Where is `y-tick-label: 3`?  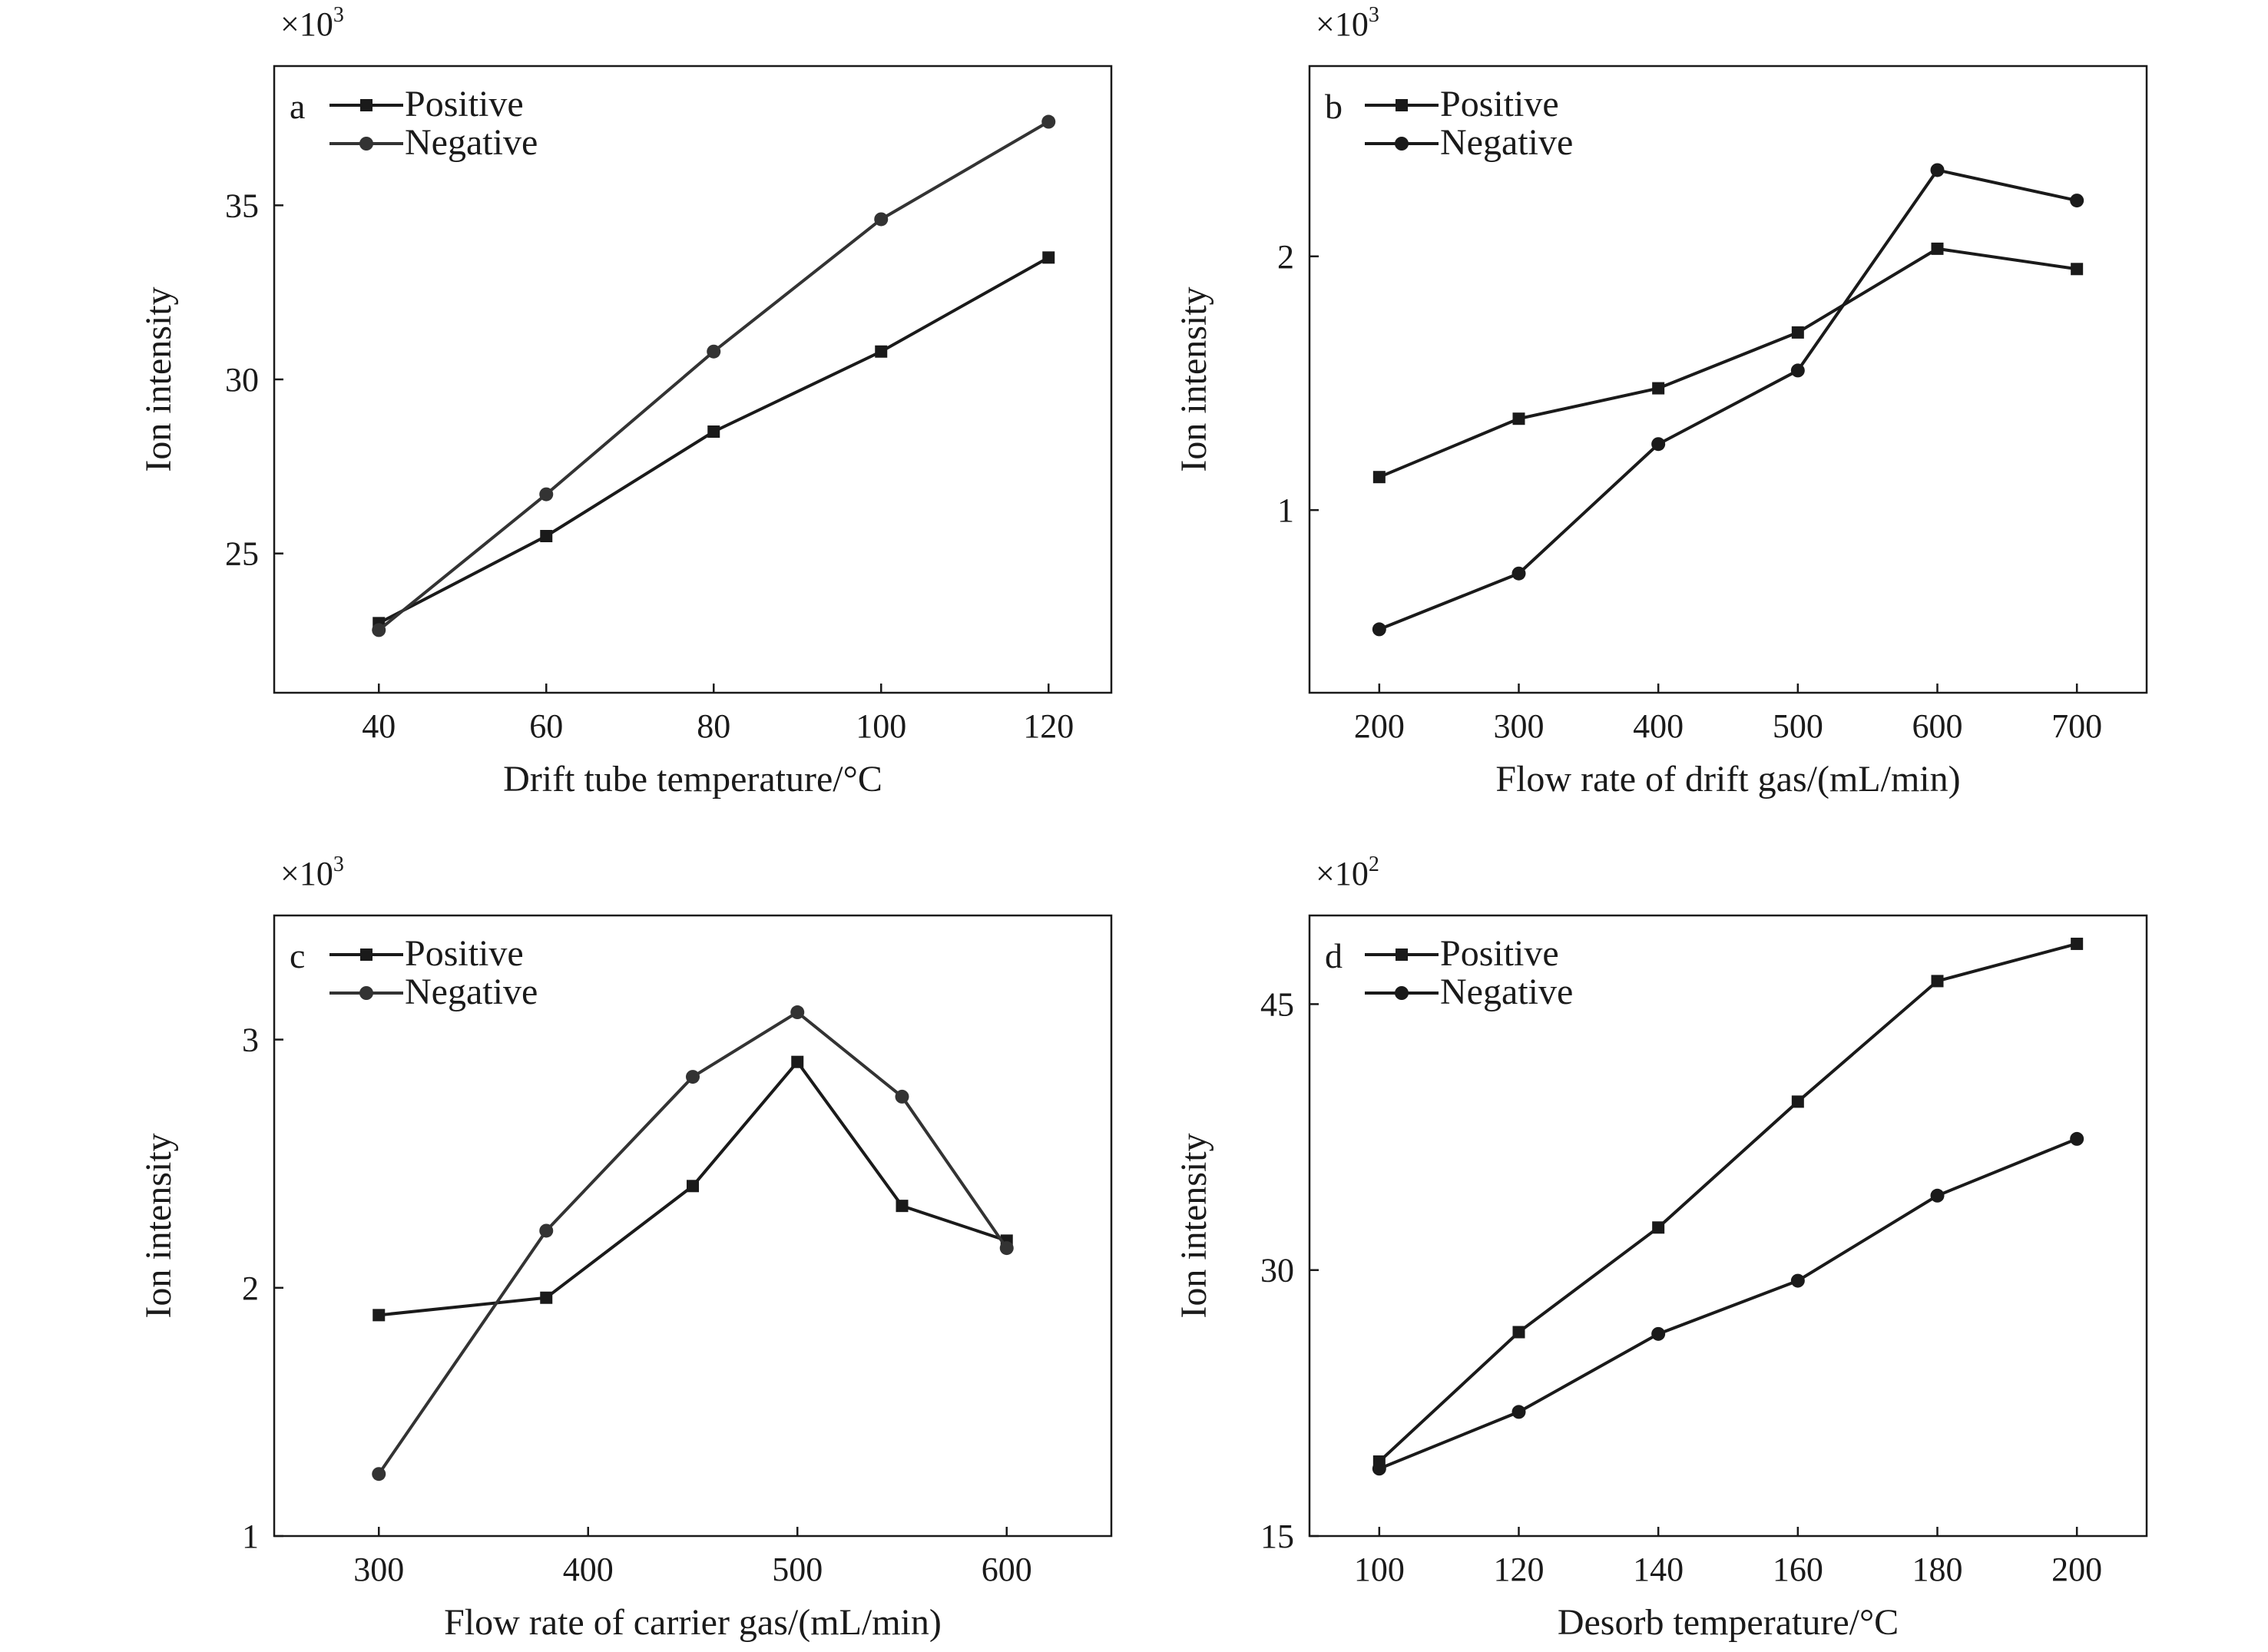 y-tick-label: 3 is located at coordinates (250, 1040).